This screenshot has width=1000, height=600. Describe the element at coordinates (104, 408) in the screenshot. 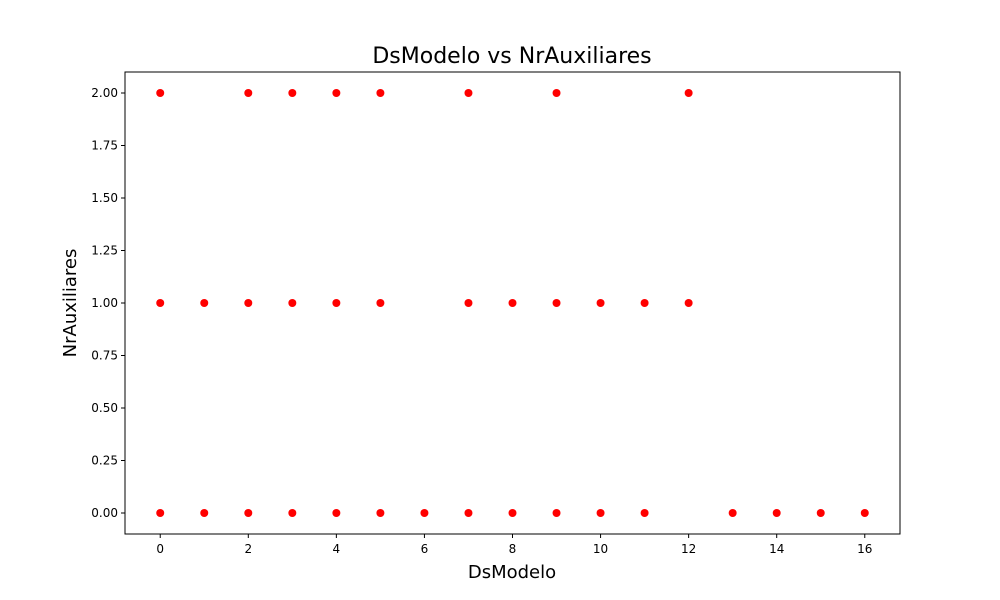

I see `y-tick-label: 0.50` at that location.